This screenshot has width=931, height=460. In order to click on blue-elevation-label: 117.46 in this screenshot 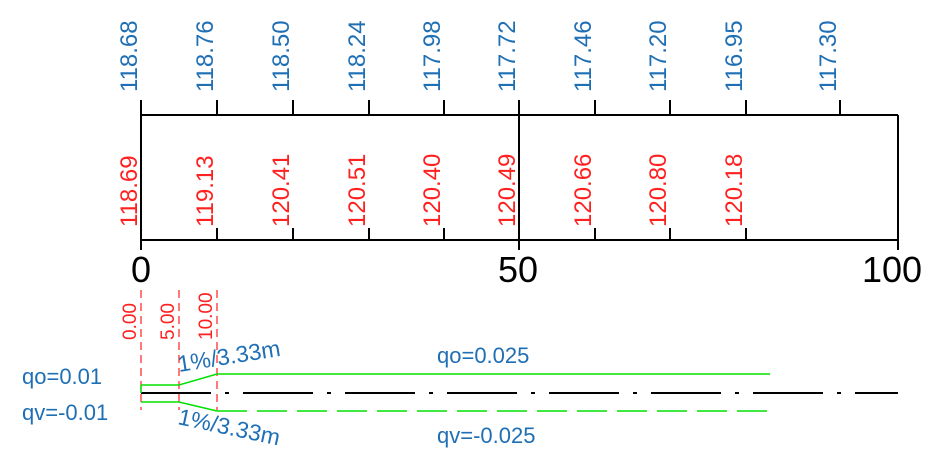, I will do `click(583, 56)`.